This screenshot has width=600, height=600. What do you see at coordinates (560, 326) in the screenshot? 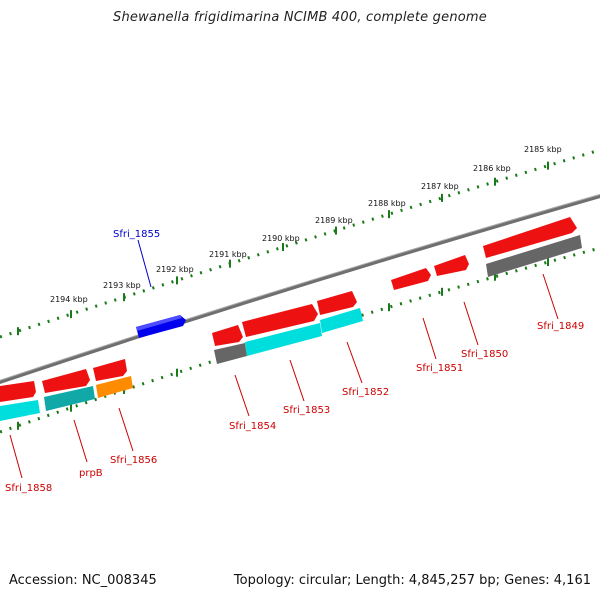
I see `label-sfri-1849: Sfri_1849` at bounding box center [560, 326].